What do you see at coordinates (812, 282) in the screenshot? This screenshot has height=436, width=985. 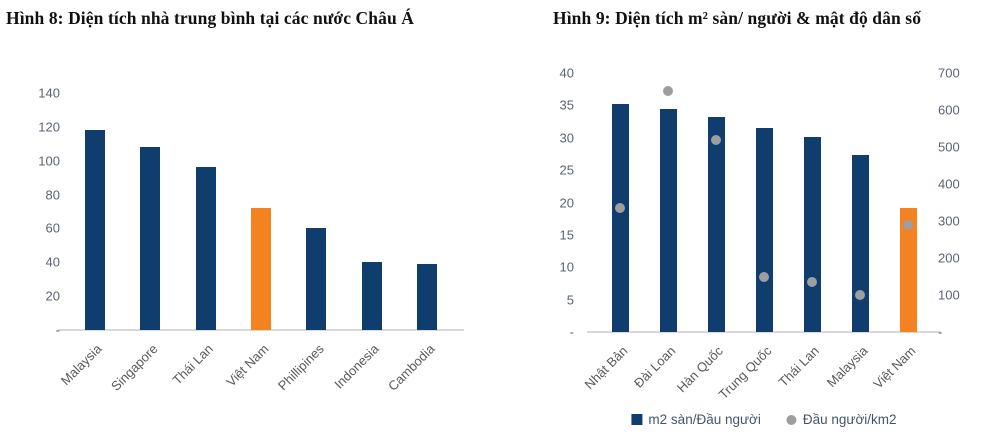 I see `dot-thai-lan` at bounding box center [812, 282].